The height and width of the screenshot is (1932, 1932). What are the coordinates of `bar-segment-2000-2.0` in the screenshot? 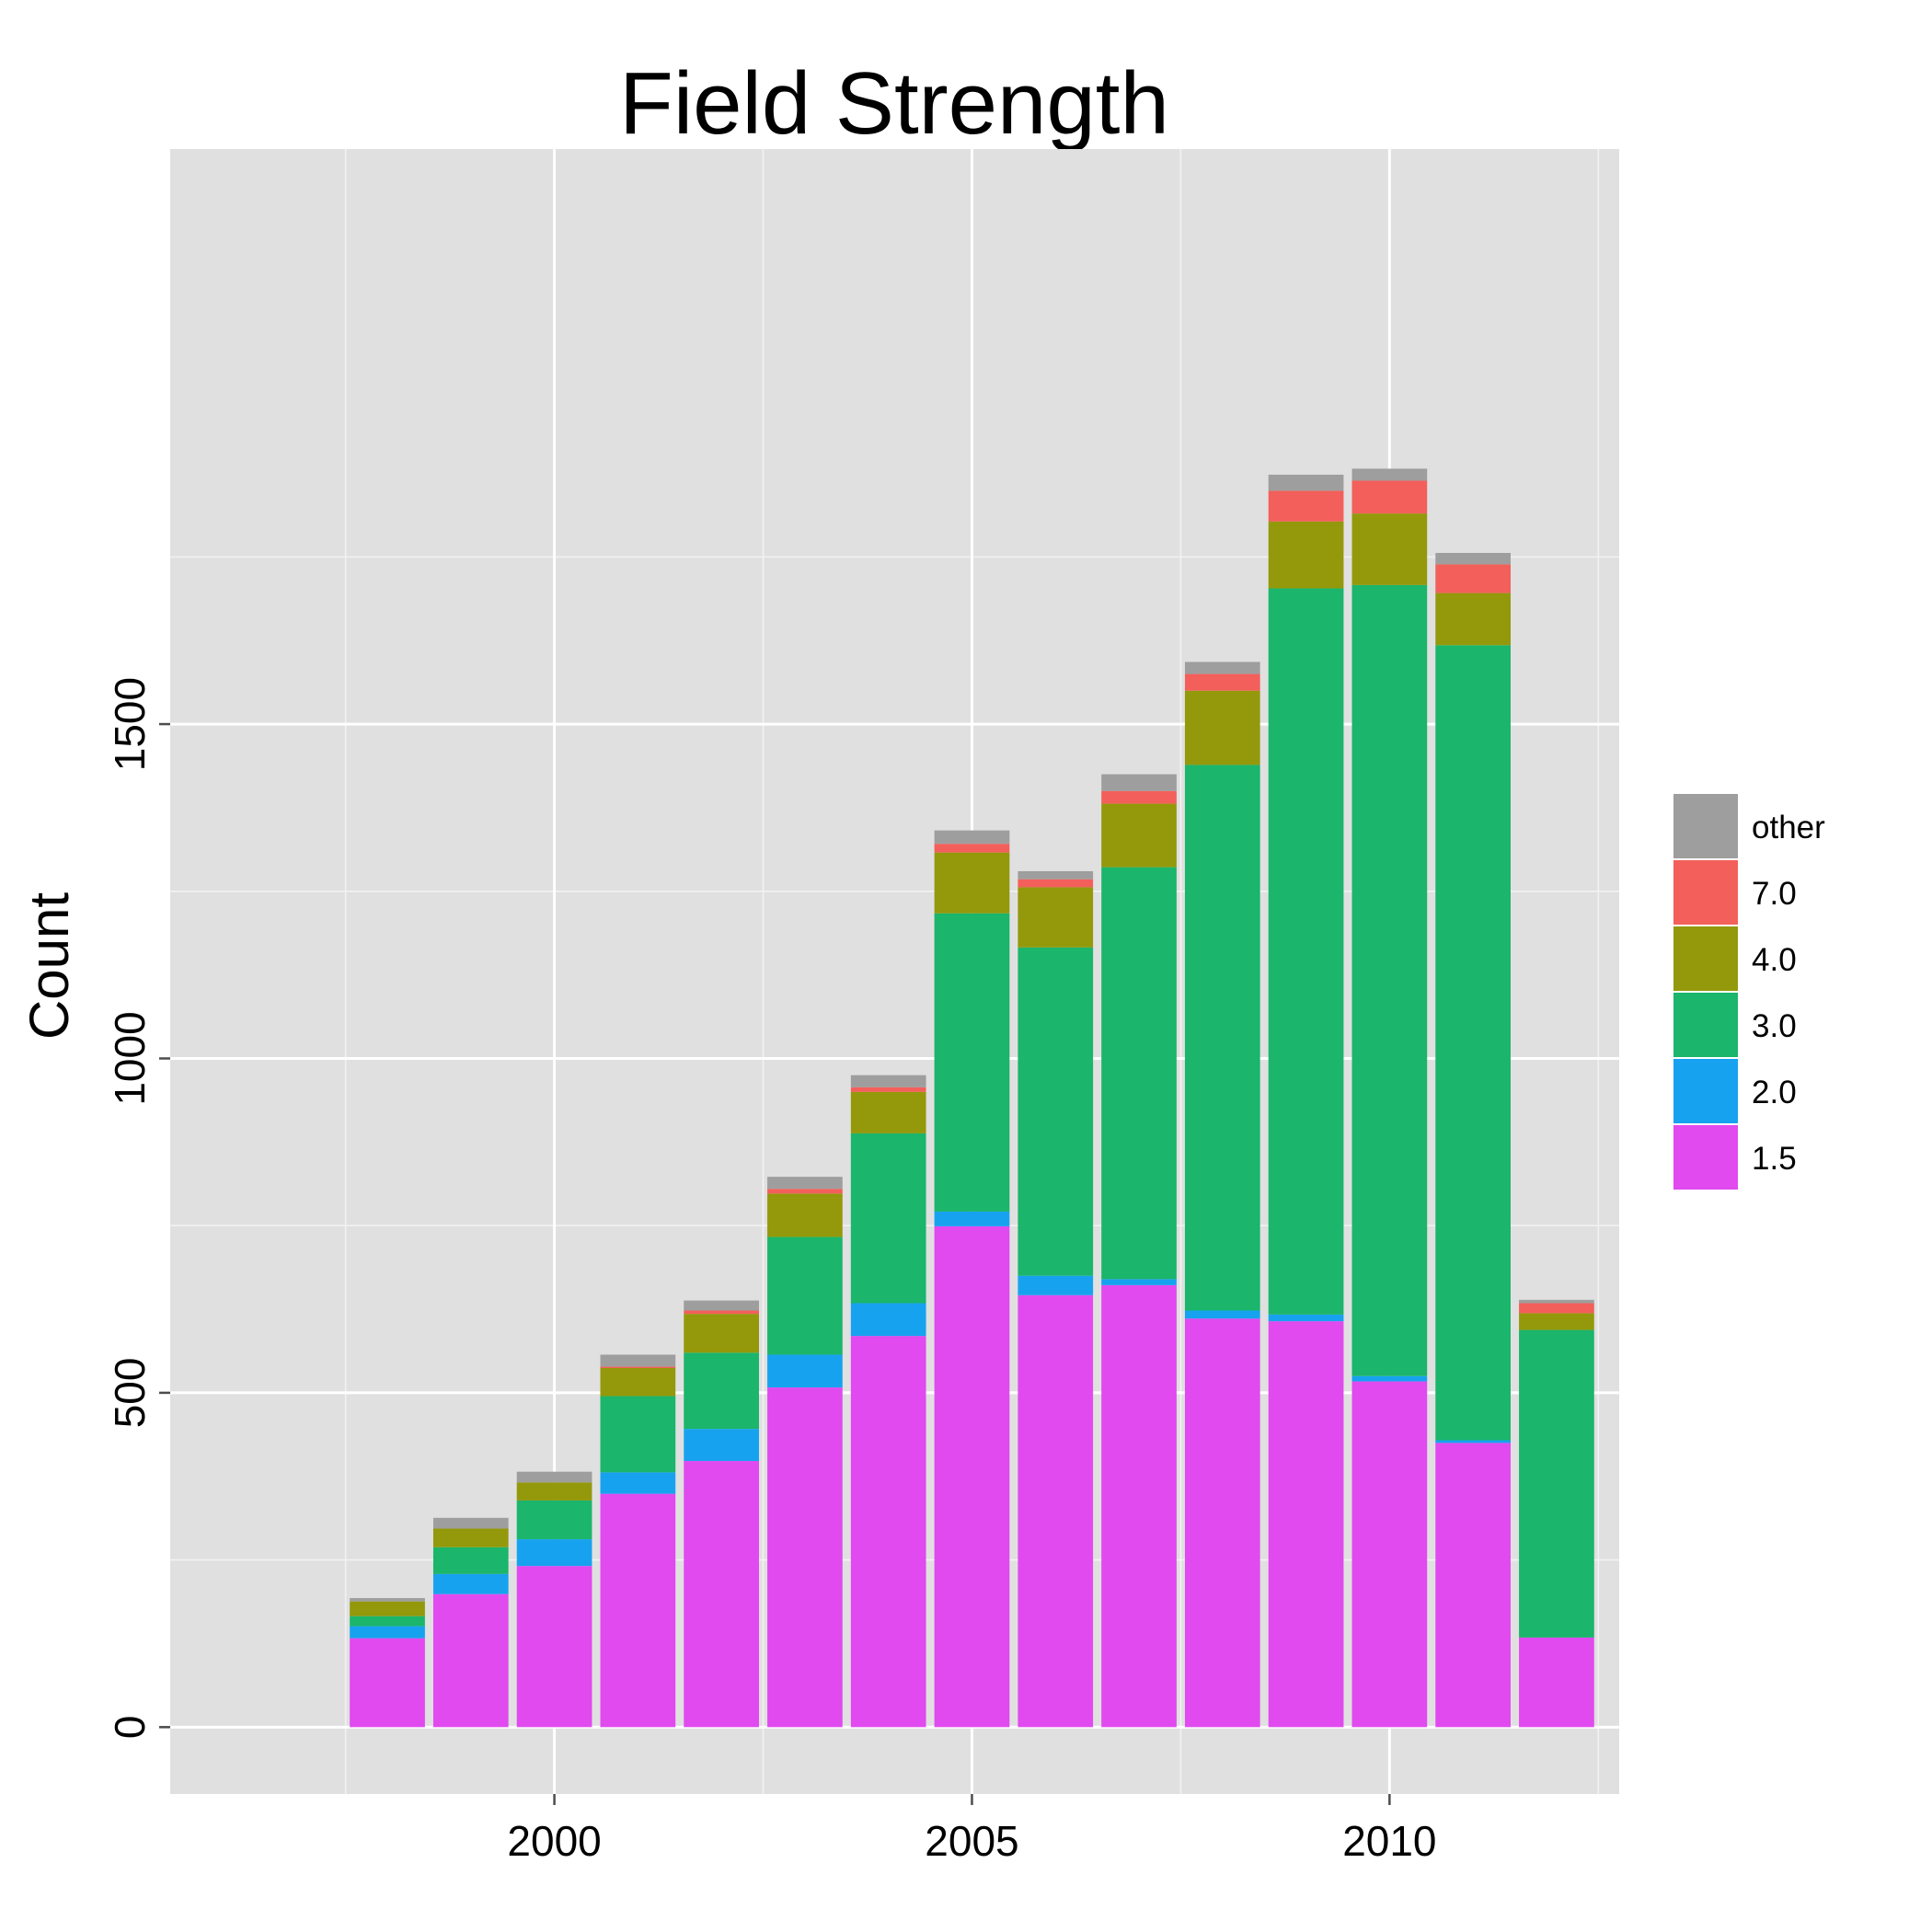 It's located at (554, 1553).